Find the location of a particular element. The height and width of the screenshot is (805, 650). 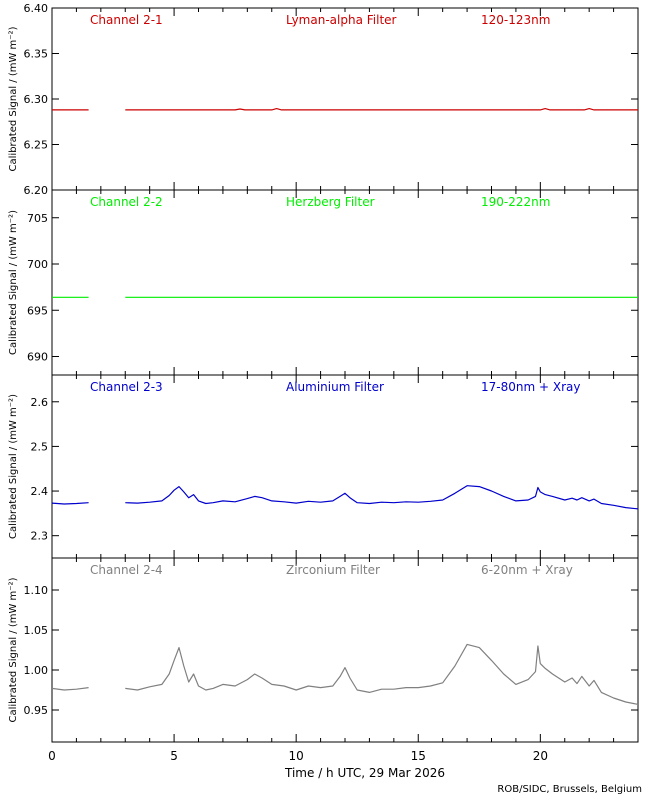

x-tick-label: 5 is located at coordinates (174, 756).